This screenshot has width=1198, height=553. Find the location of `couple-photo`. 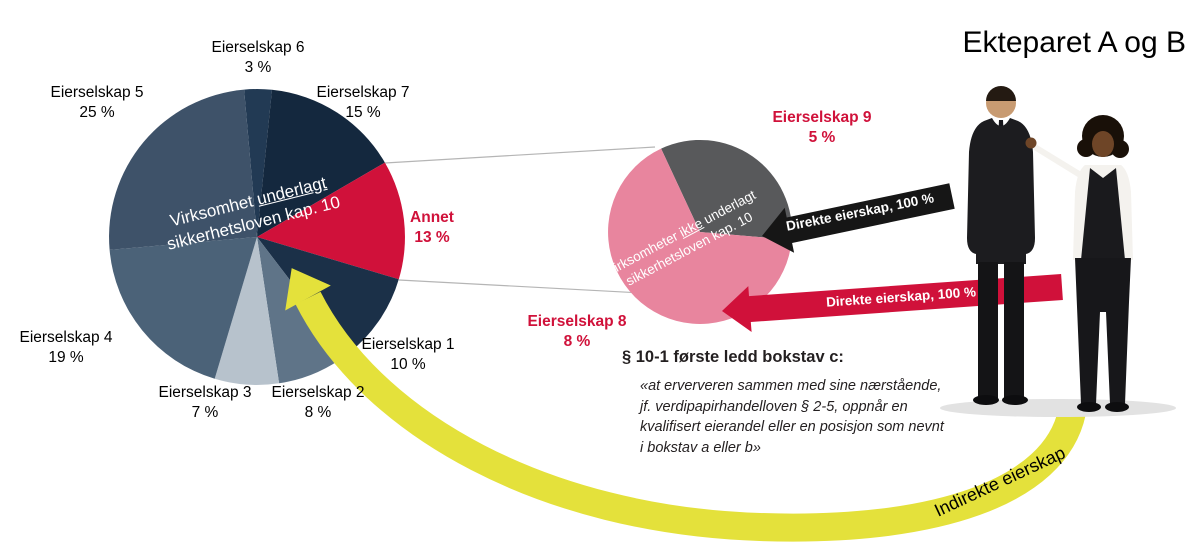

couple-photo is located at coordinates (1058, 251).